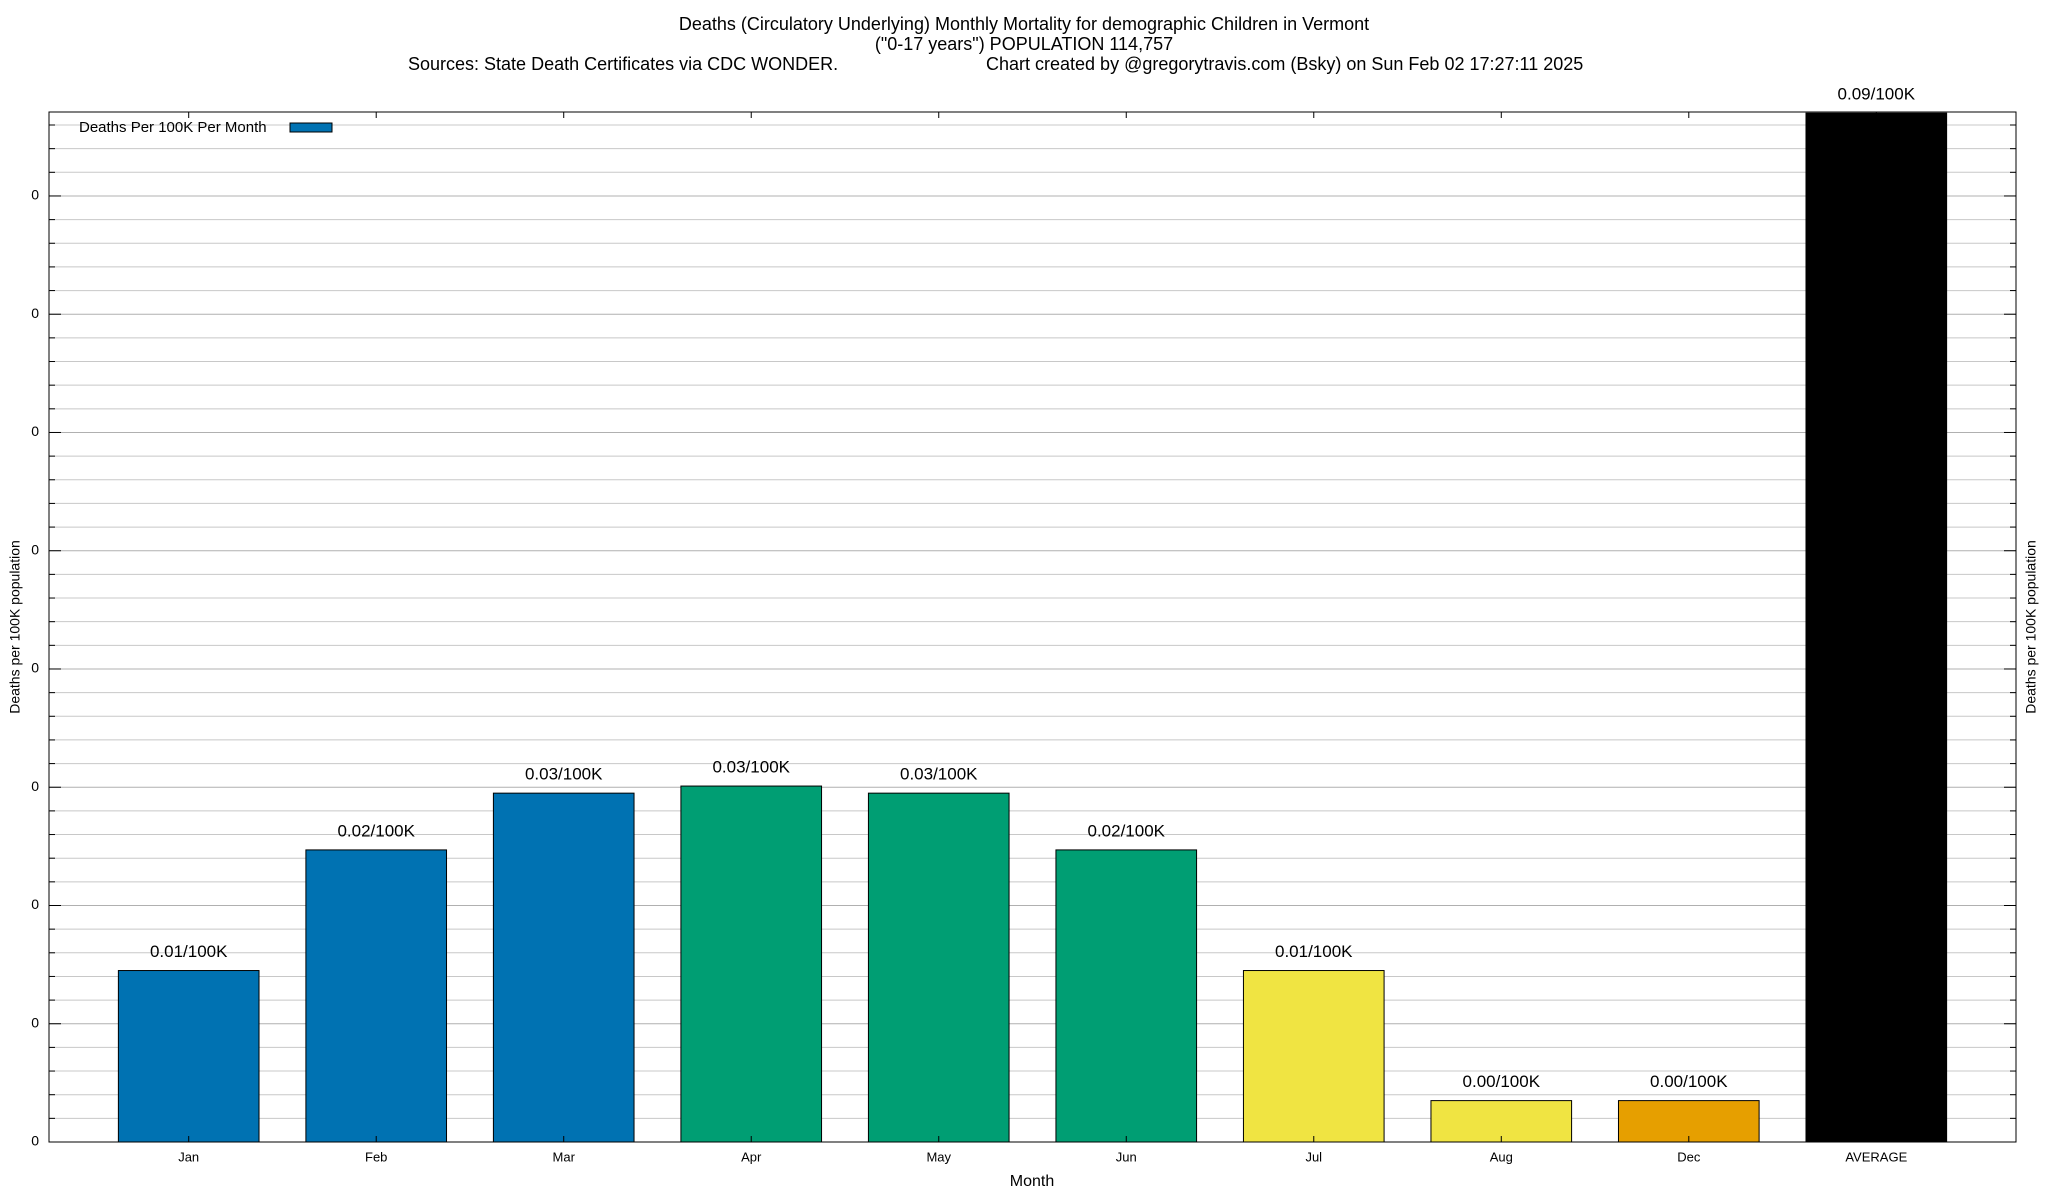 This screenshot has width=2048, height=1200. What do you see at coordinates (938, 1156) in the screenshot?
I see `x-tick-label: May` at bounding box center [938, 1156].